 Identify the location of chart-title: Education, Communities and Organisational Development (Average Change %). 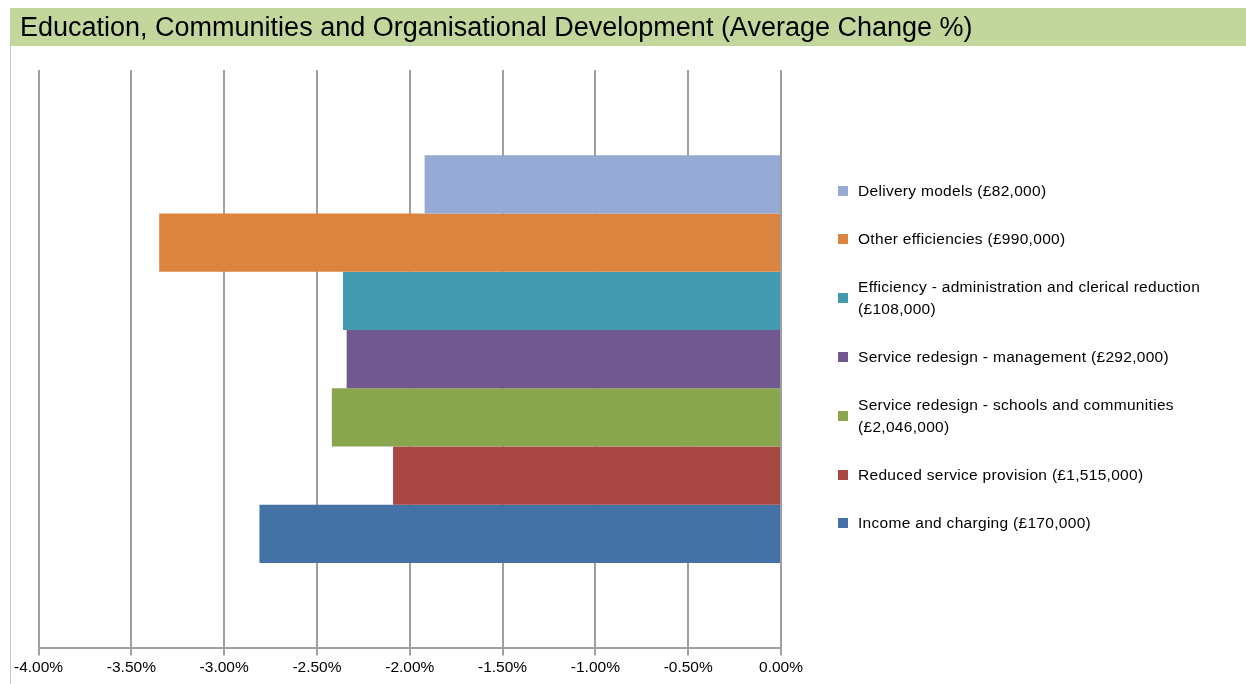
(628, 27).